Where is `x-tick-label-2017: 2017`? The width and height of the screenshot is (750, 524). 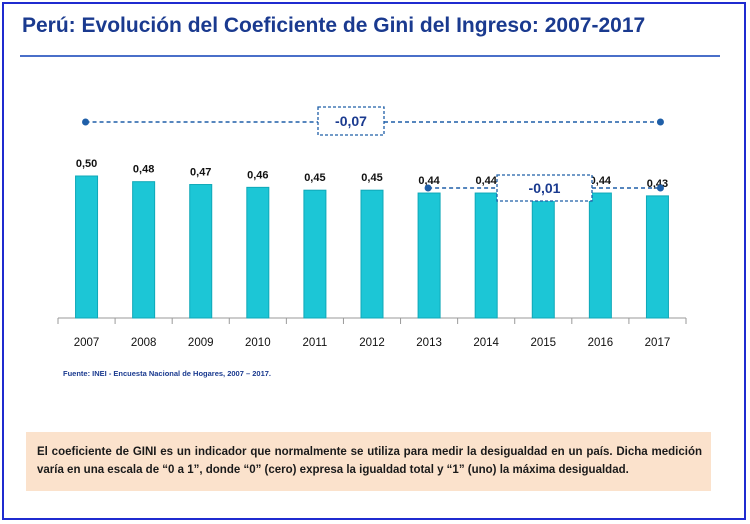 x-tick-label-2017: 2017 is located at coordinates (658, 343).